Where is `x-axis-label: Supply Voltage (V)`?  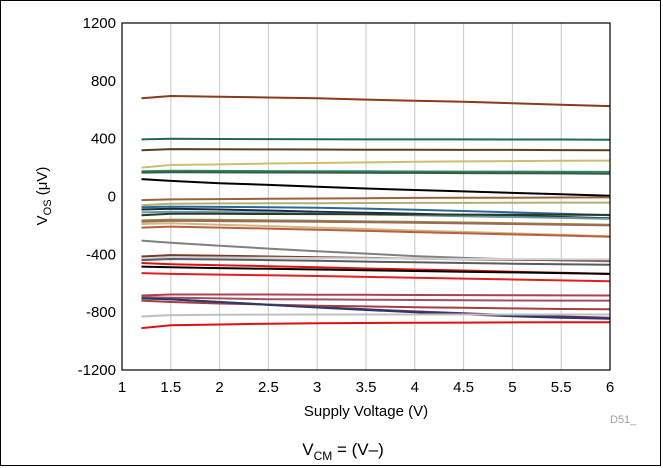 x-axis-label: Supply Voltage (V) is located at coordinates (366, 411).